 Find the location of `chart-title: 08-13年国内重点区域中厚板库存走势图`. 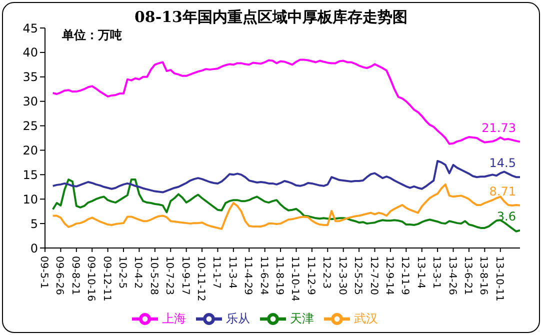

chart-title: 08-13年国内重点区域中厚板库存走势图 is located at coordinates (271, 17).